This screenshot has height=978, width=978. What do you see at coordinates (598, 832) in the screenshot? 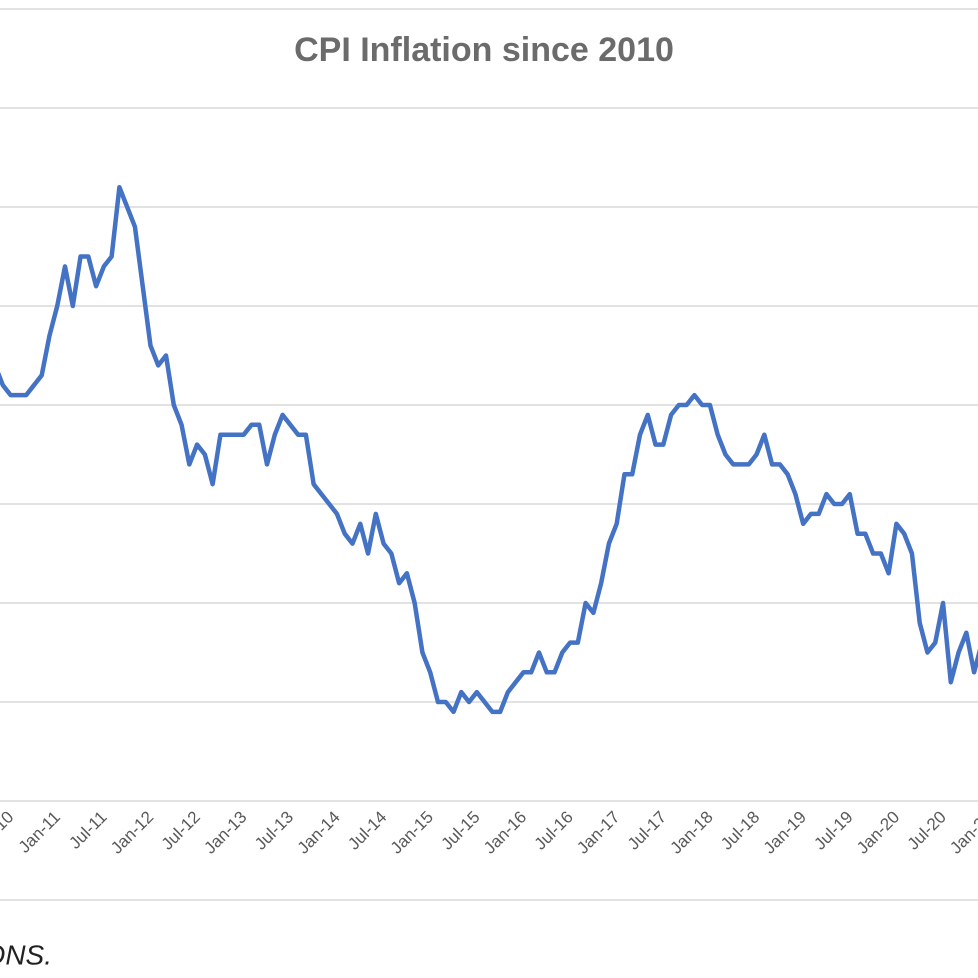
I see `x-tick-label: Jan-17` at bounding box center [598, 832].